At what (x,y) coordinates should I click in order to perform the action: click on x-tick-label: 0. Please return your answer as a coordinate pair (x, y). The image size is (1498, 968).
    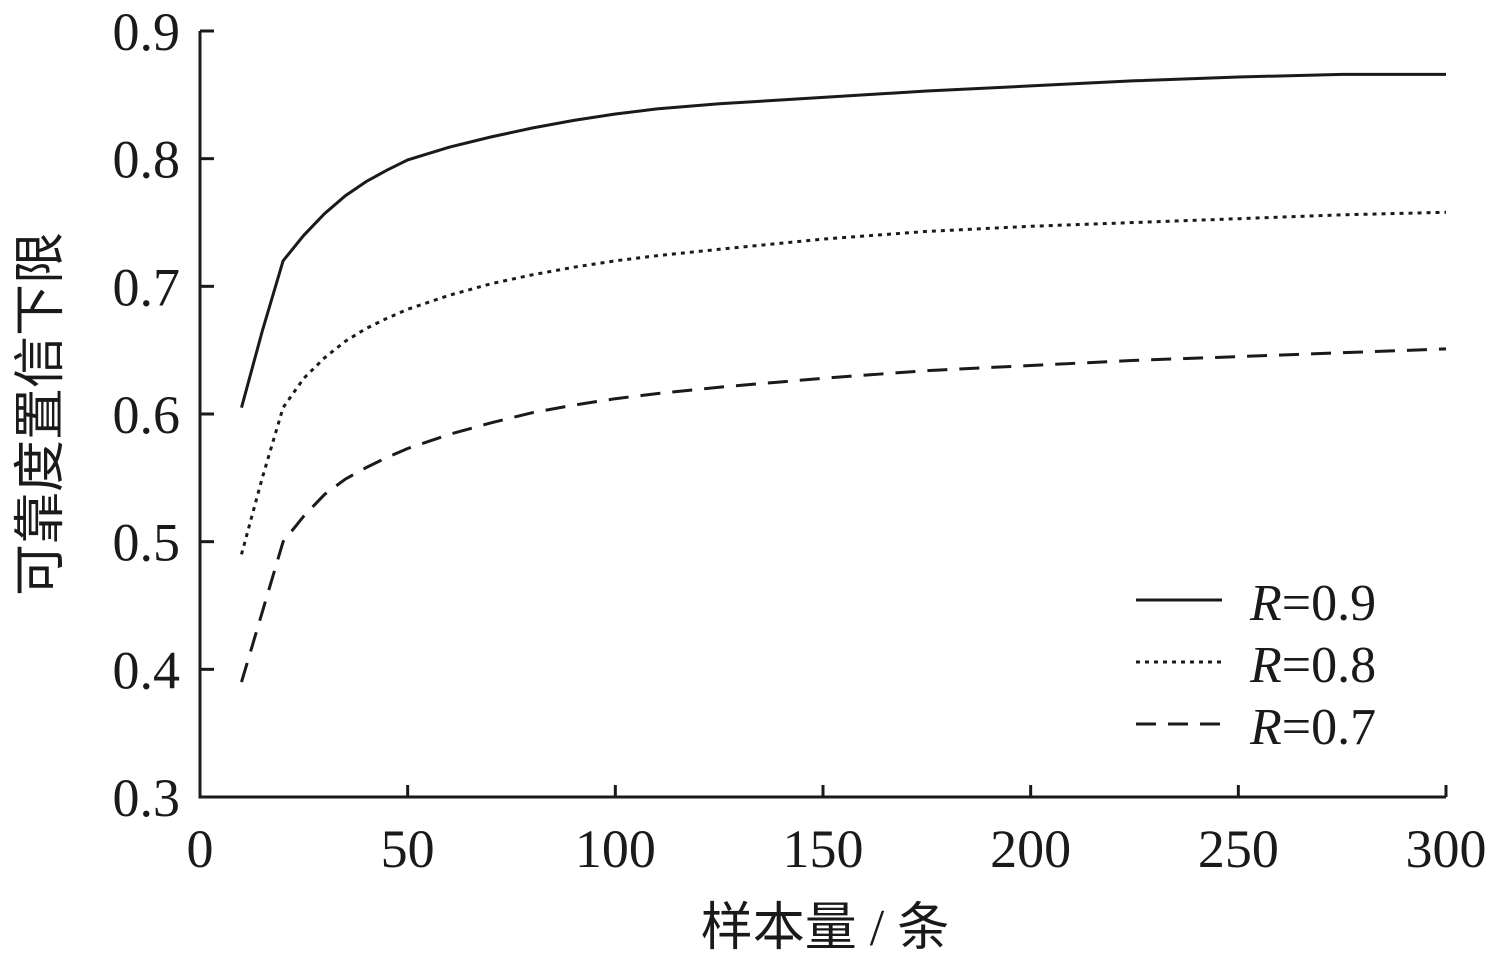
    Looking at the image, I should click on (200, 849).